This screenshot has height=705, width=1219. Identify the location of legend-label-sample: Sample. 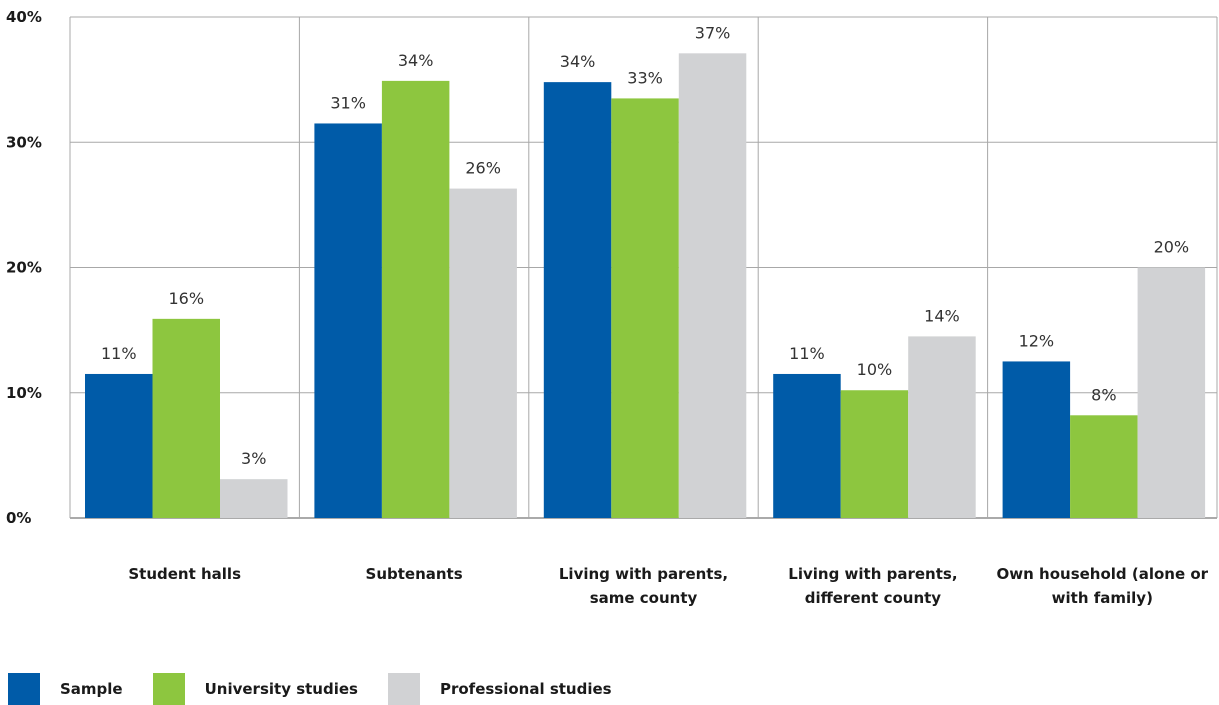
(91, 689).